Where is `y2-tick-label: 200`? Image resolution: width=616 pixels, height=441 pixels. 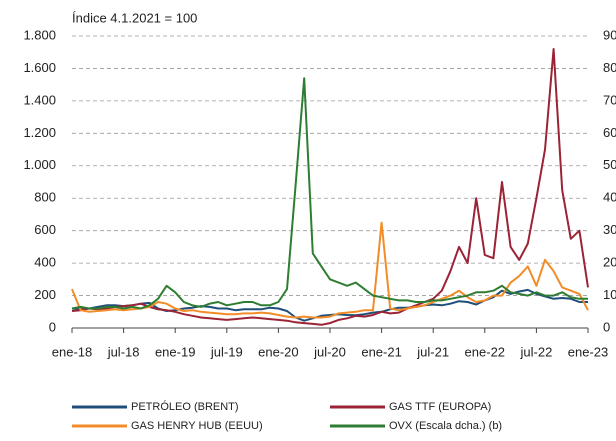
y2-tick-label: 200 is located at coordinates (609, 262).